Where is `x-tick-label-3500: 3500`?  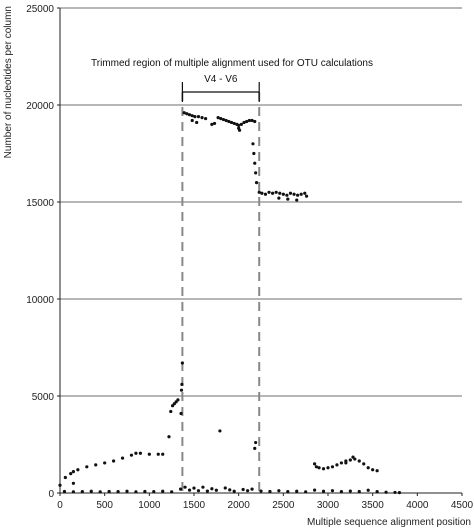 x-tick-label-3500: 3500 is located at coordinates (373, 505).